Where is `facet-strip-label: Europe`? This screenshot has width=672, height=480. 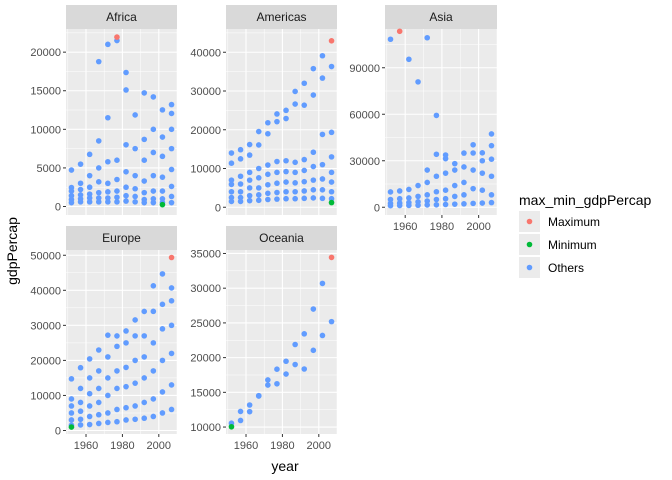 facet-strip-label: Europe is located at coordinates (121, 238).